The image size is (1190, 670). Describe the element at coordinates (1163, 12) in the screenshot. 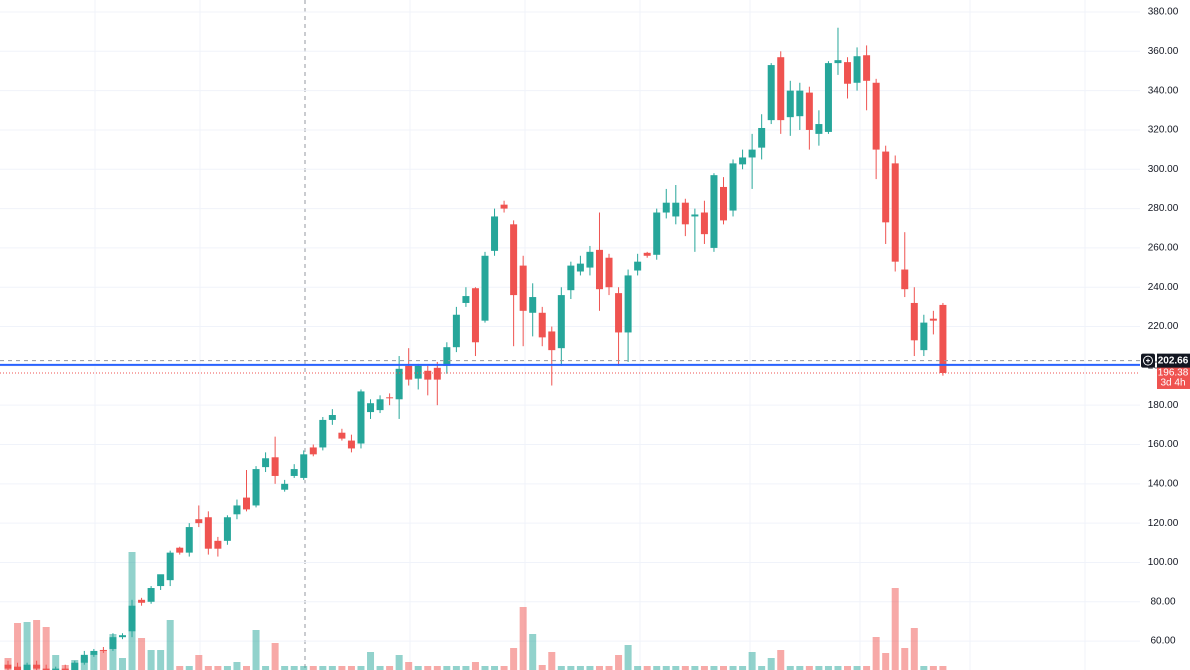

I see `y-tick-label: 380.00` at that location.